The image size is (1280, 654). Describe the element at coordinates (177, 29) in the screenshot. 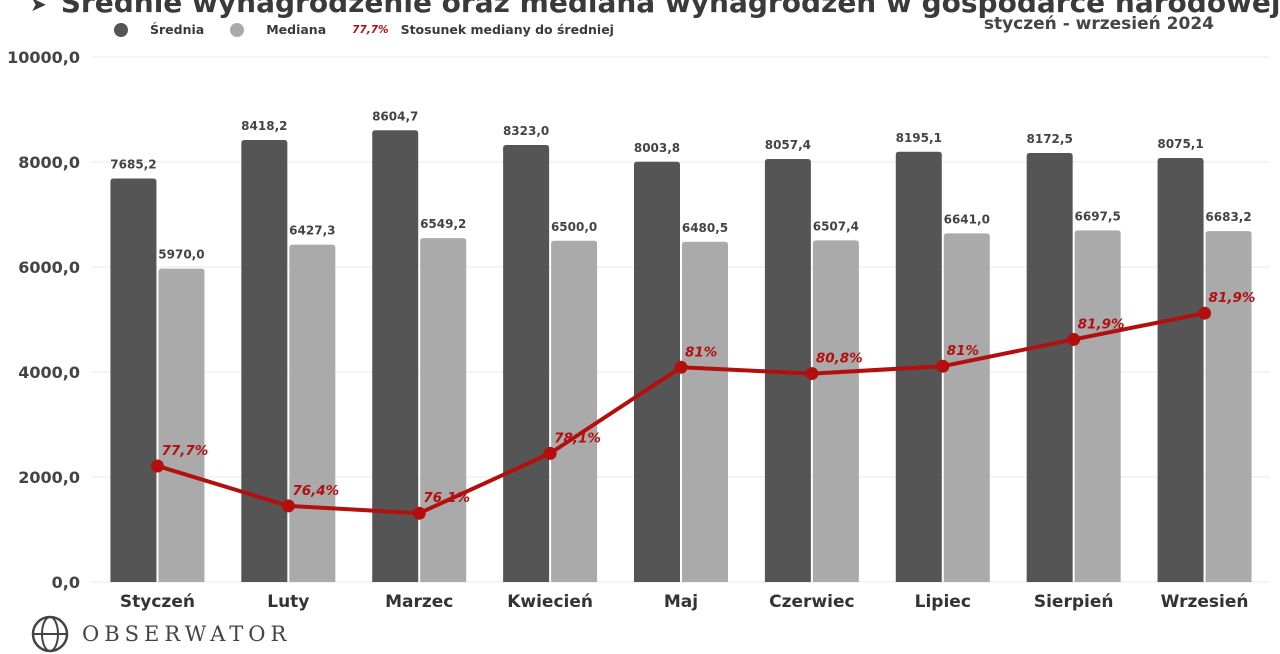

I see `legend-label-mean: Średnia` at that location.